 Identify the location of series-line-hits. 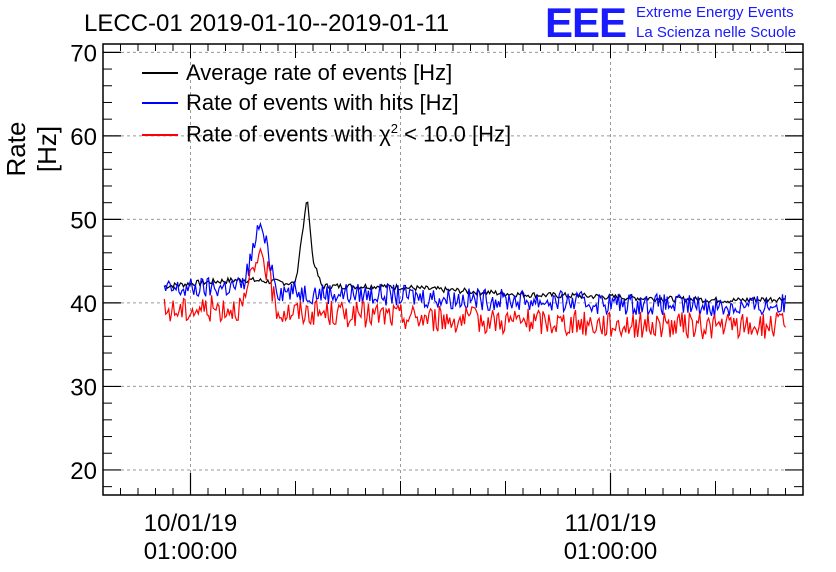
(475, 269).